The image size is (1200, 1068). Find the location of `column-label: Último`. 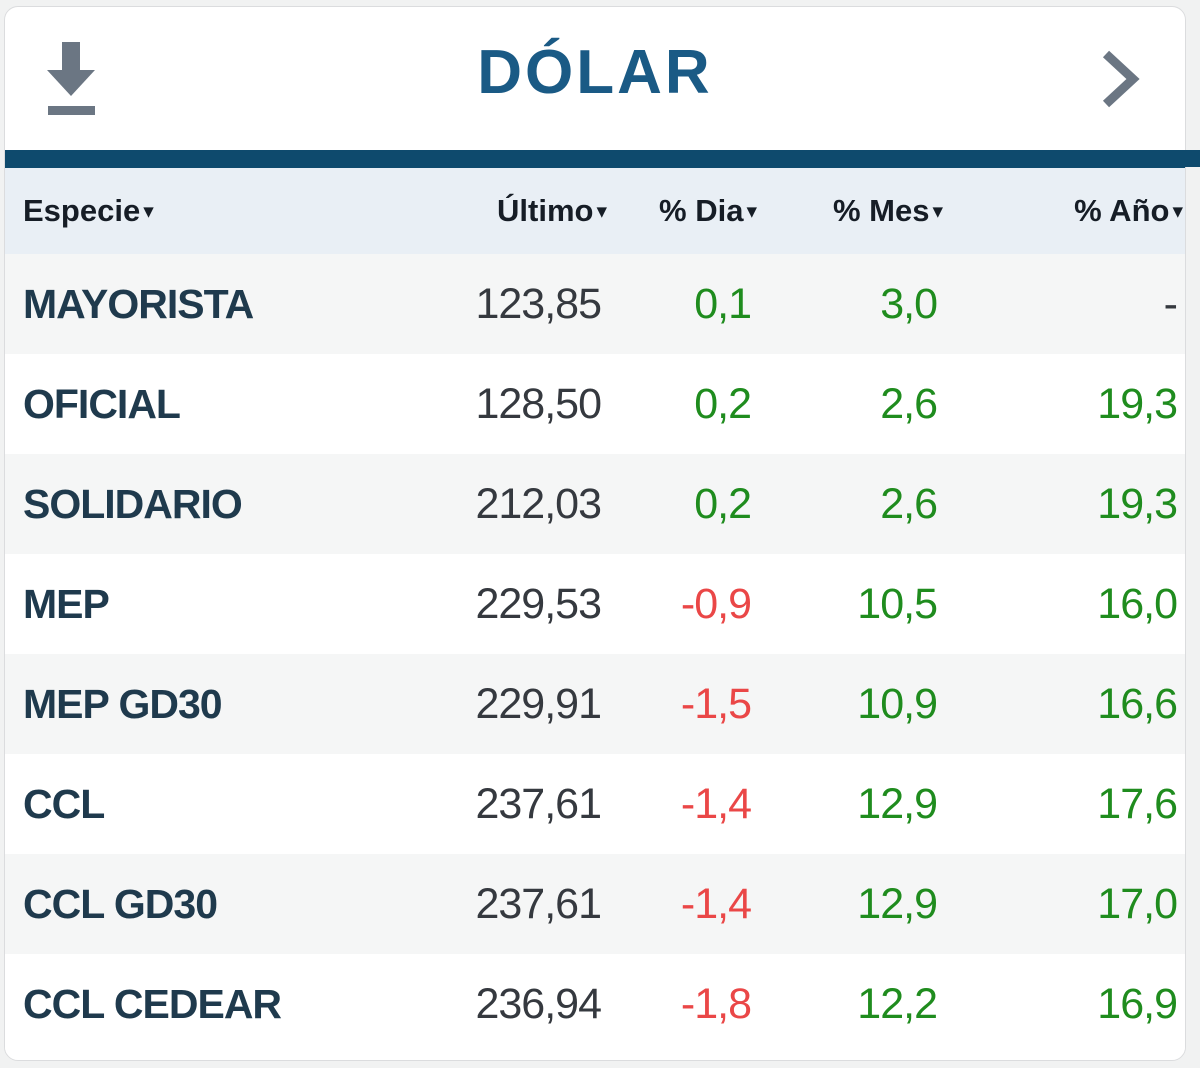

column-label: Último is located at coordinates (545, 210).